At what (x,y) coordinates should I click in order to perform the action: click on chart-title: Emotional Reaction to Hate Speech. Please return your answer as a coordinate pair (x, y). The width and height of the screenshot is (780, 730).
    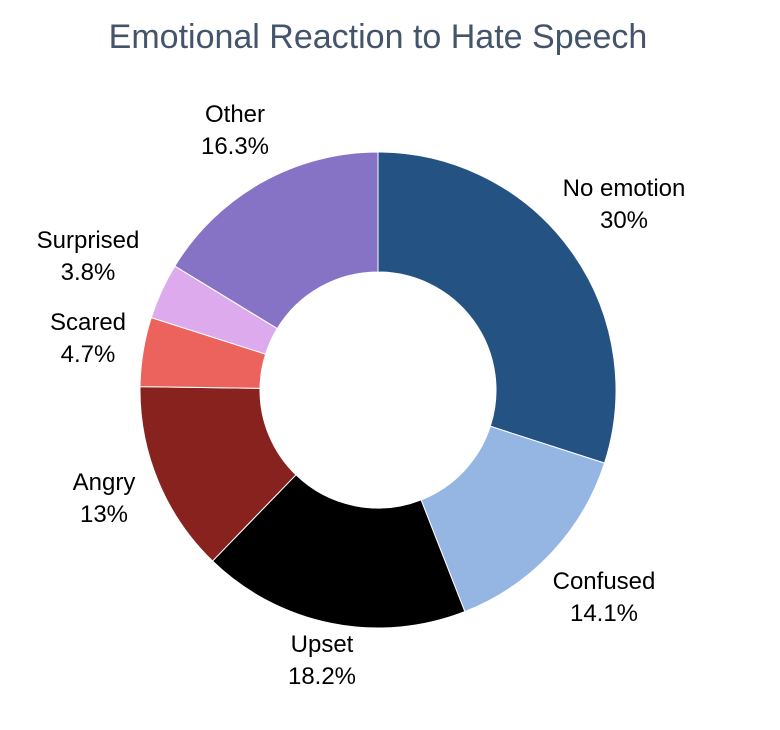
    Looking at the image, I should click on (378, 37).